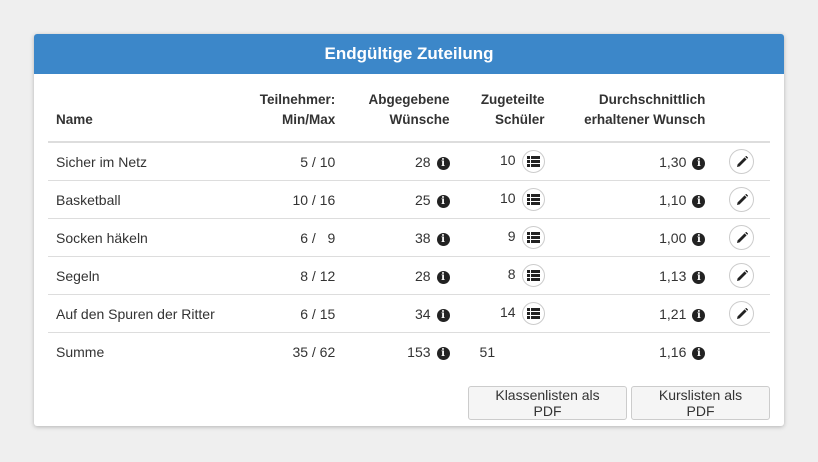  I want to click on sum-durchschnitt-cell: 1,16 i, so click(633, 351).